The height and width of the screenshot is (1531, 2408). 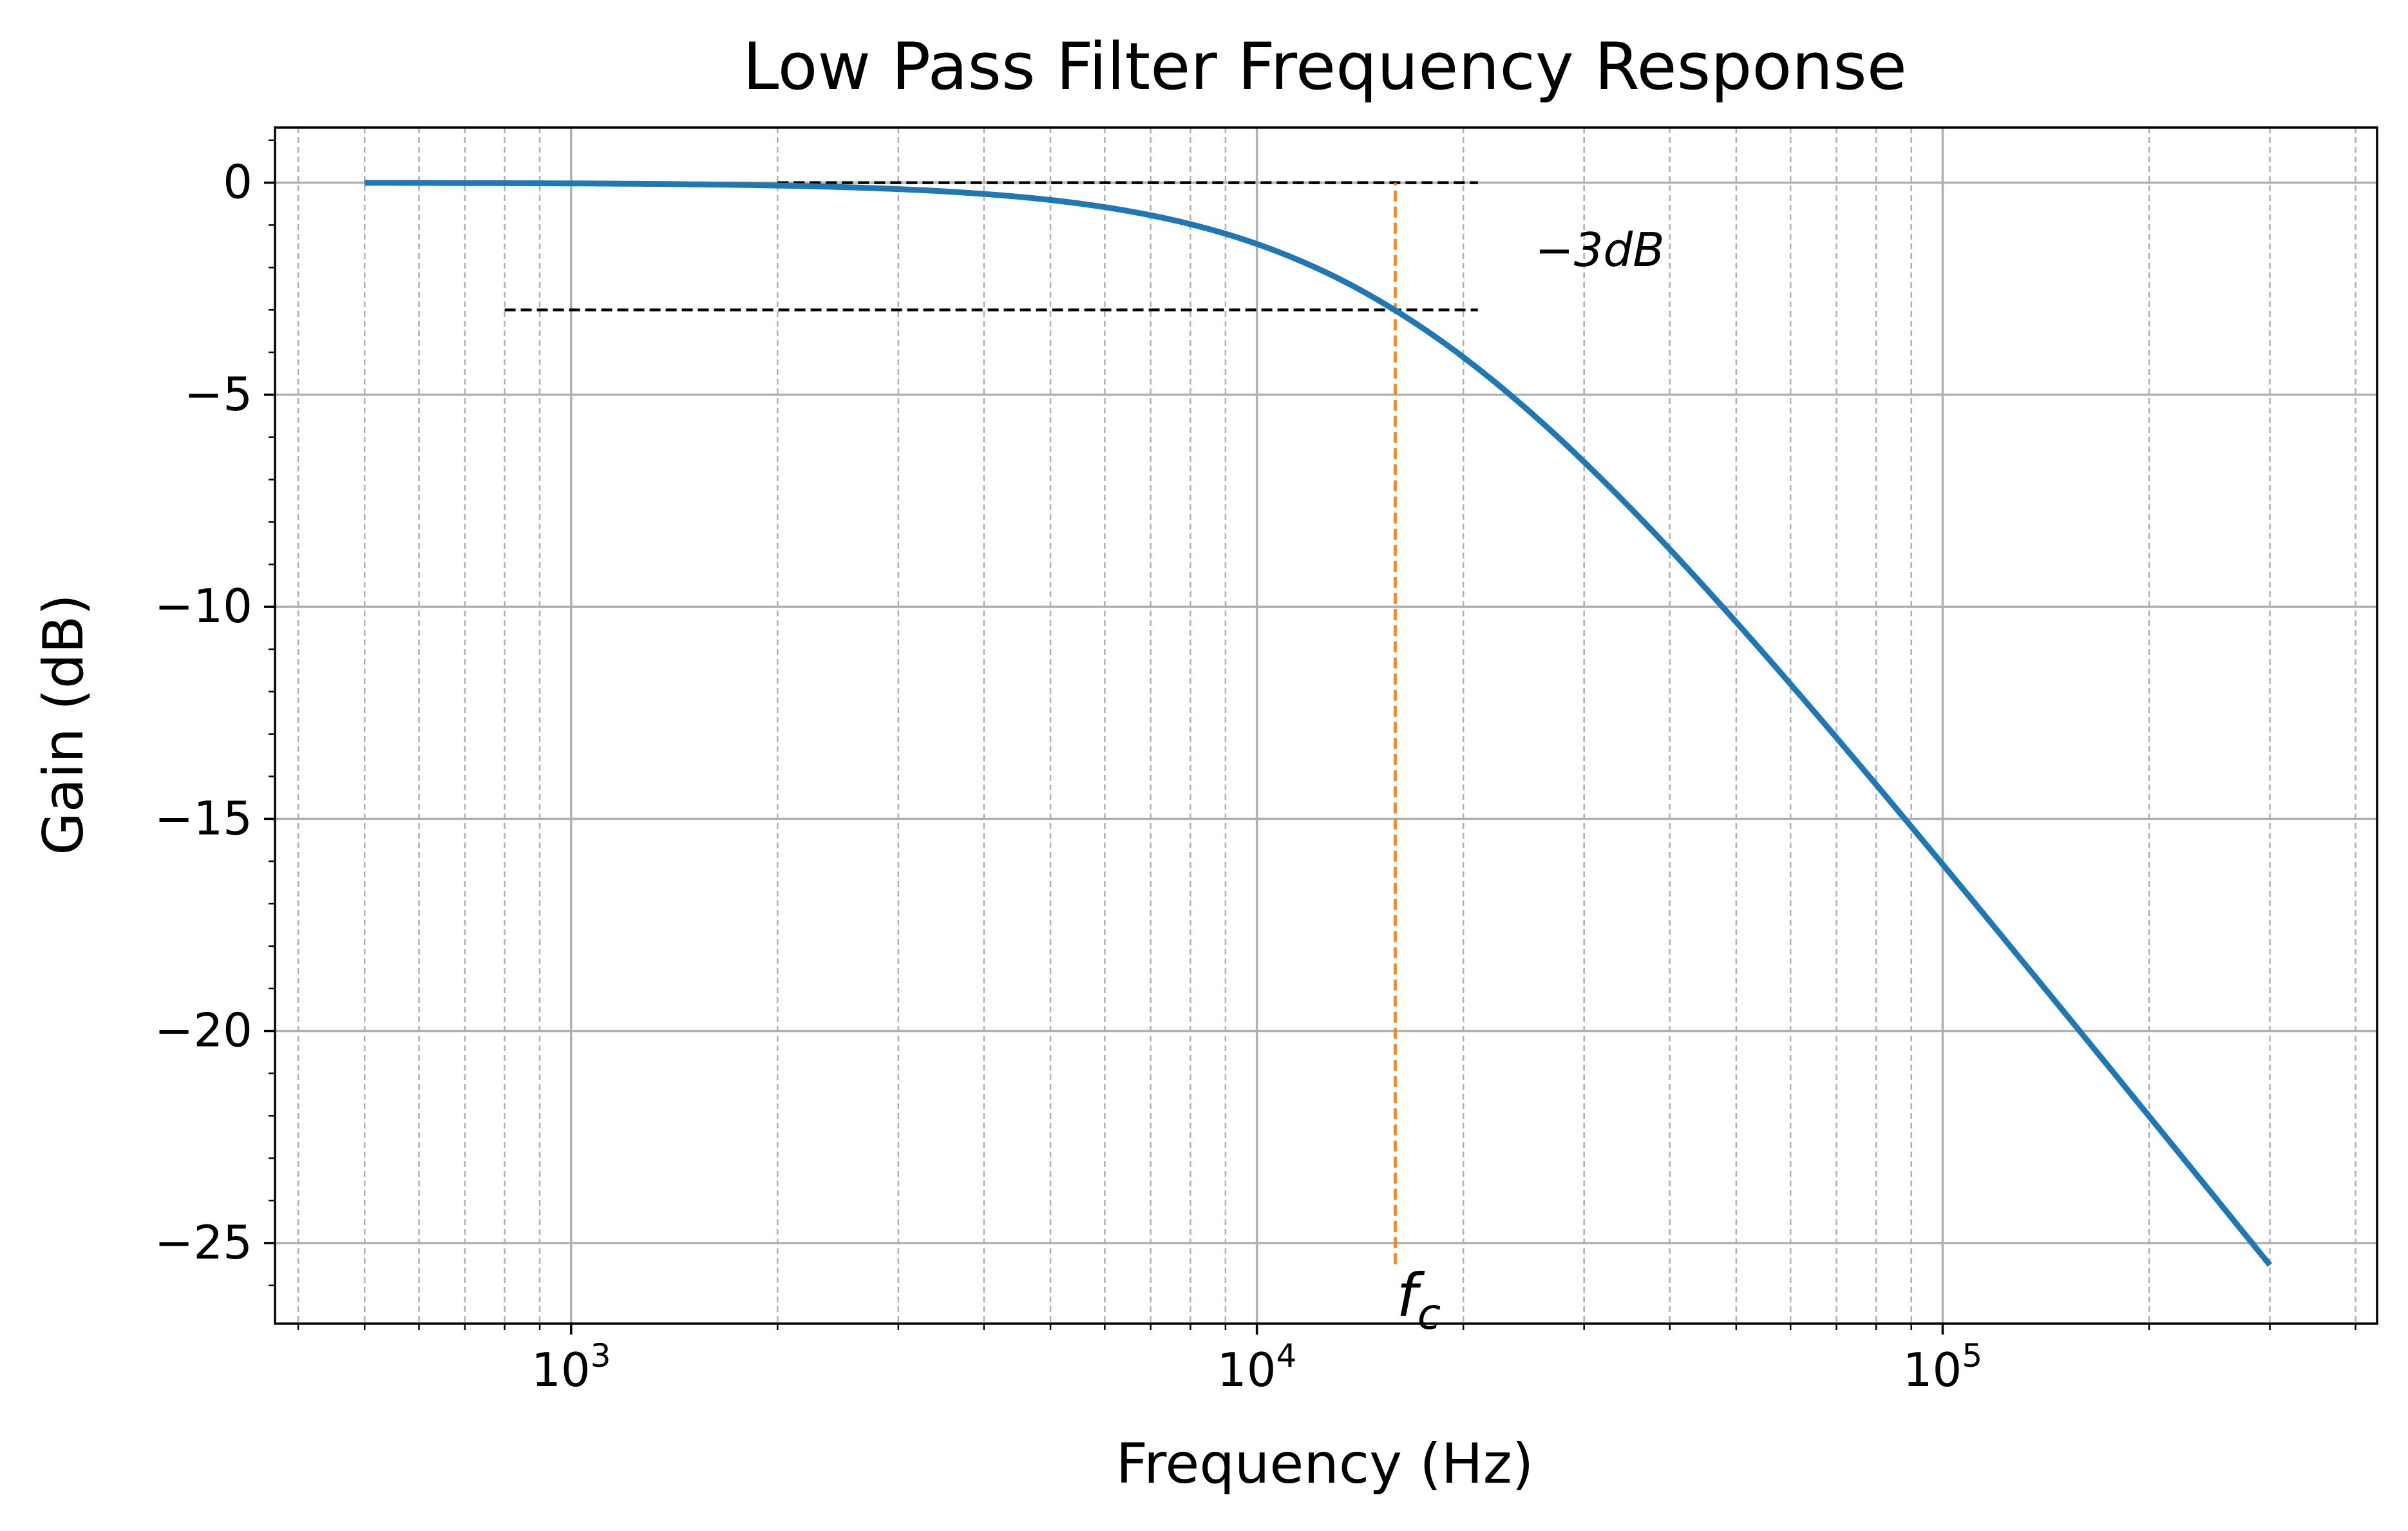 What do you see at coordinates (203, 1030) in the screenshot?
I see `y-tick-label: −20` at bounding box center [203, 1030].